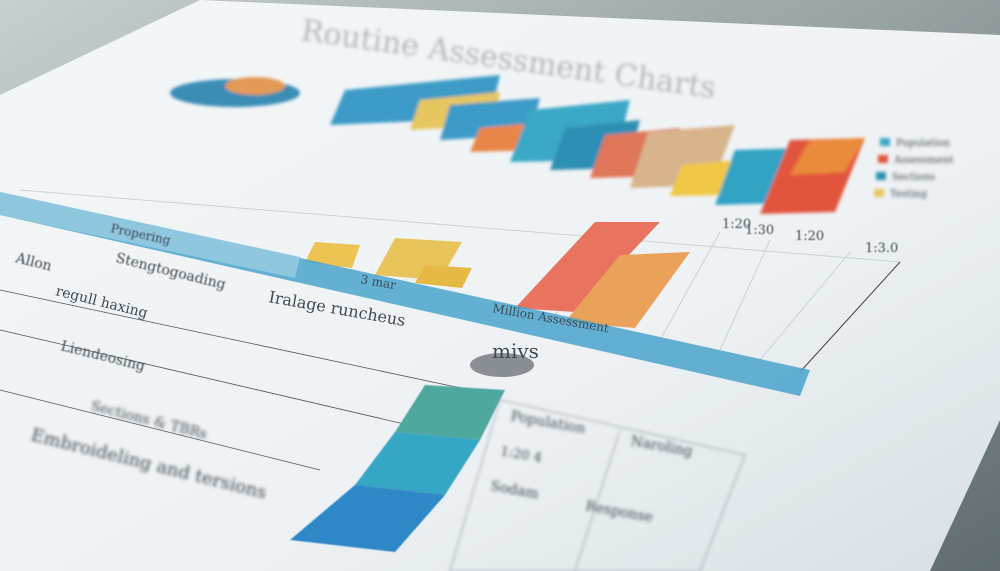 This screenshot has height=571, width=1000. What do you see at coordinates (497, 275) in the screenshot?
I see `lower-bars` at bounding box center [497, 275].